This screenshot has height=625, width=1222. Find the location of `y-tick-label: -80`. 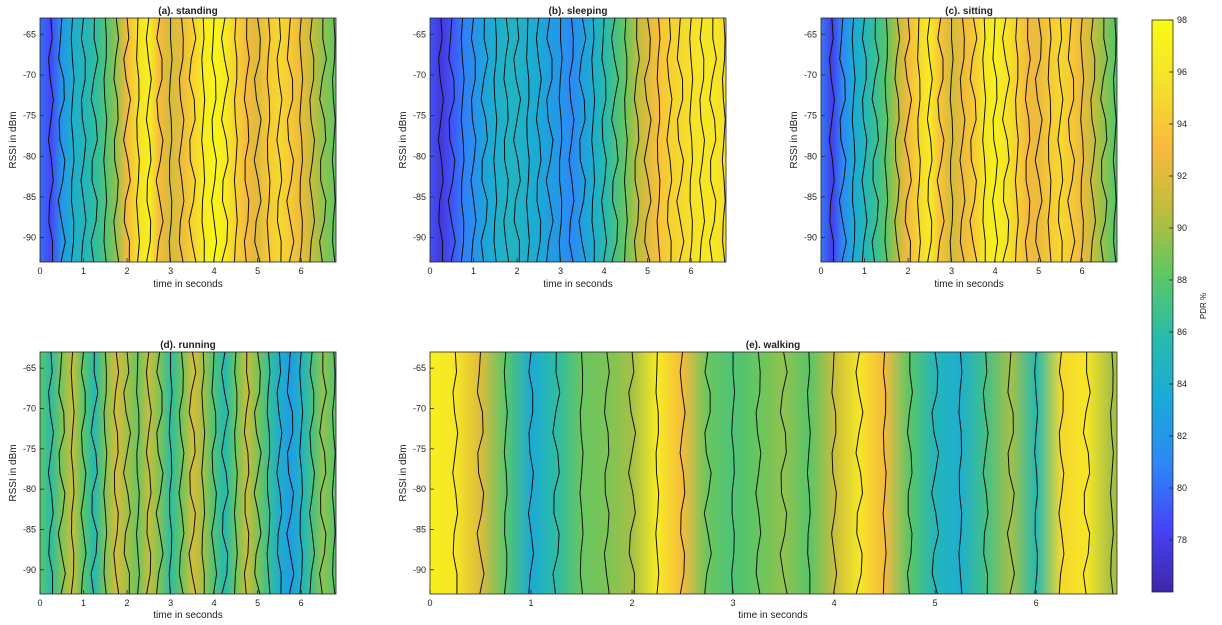

y-tick-label: -80 is located at coordinates (29, 489).